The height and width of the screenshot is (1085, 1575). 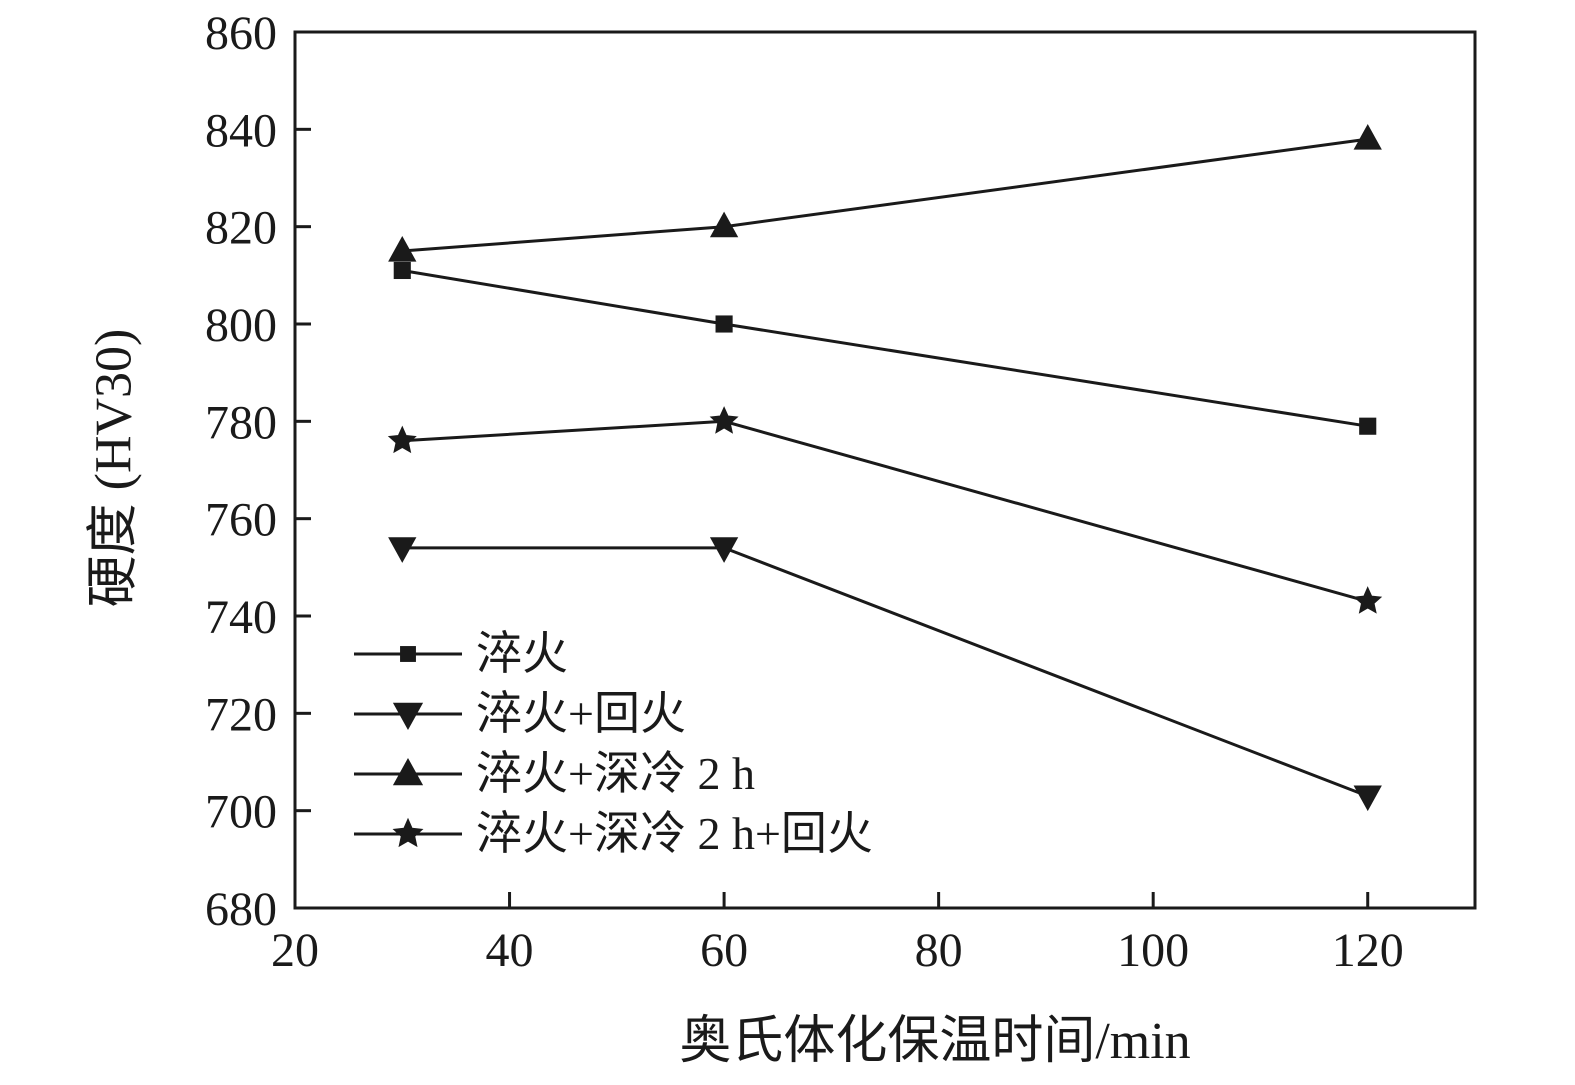 What do you see at coordinates (522, 653) in the screenshot?
I see `legend-label: 淬火` at bounding box center [522, 653].